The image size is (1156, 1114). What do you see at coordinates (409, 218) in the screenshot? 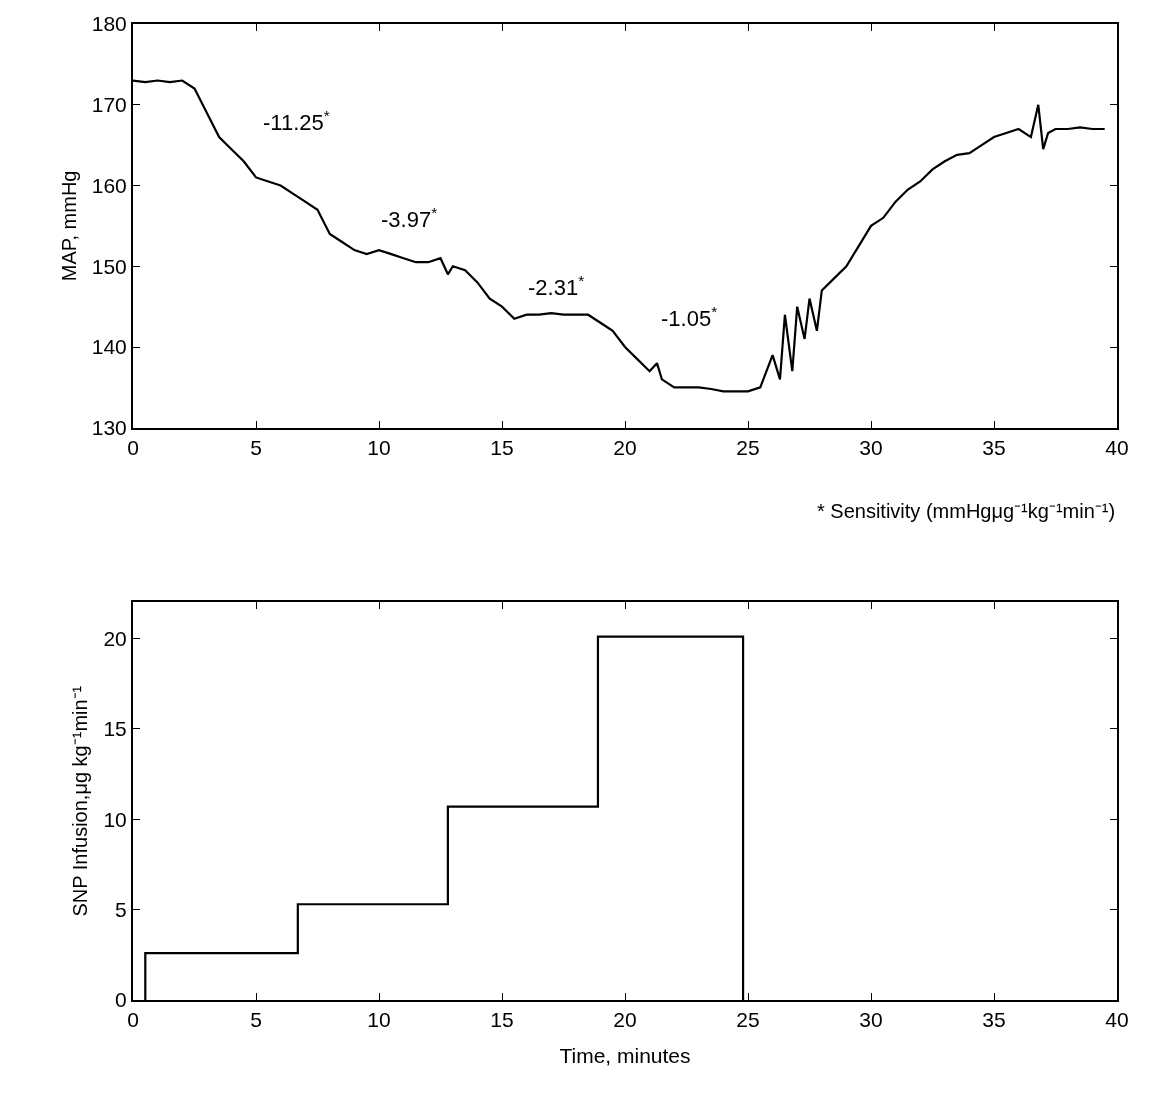
I see `annotation: -3.97$^{*}$` at bounding box center [409, 218].